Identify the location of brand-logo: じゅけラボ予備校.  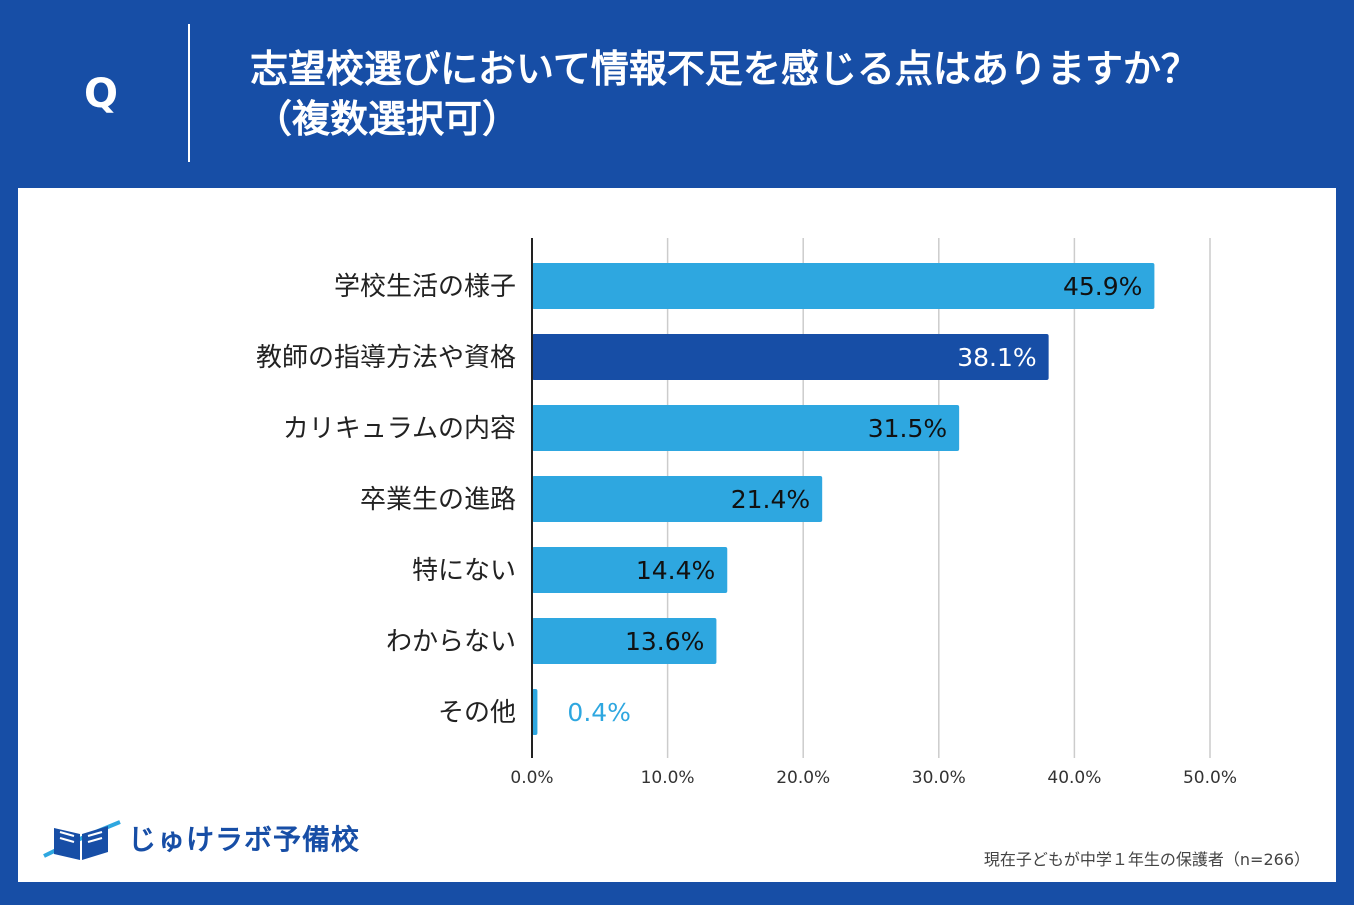
(205, 838).